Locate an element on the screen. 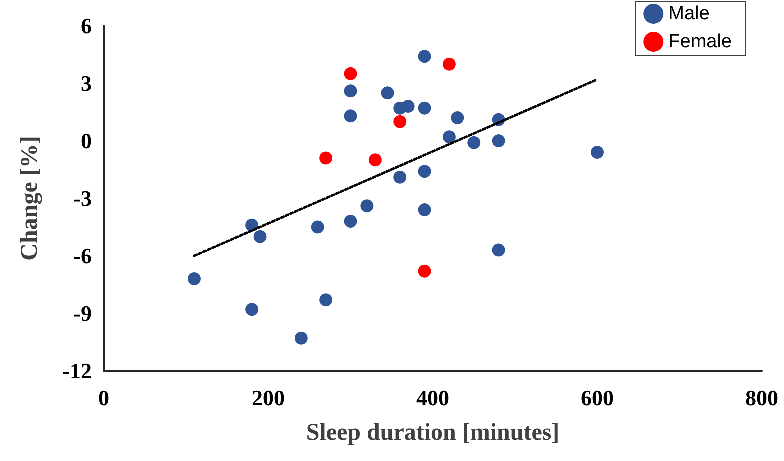 This screenshot has height=461, width=784. x-axis-title: Sleep duration [minutes] is located at coordinates (433, 433).